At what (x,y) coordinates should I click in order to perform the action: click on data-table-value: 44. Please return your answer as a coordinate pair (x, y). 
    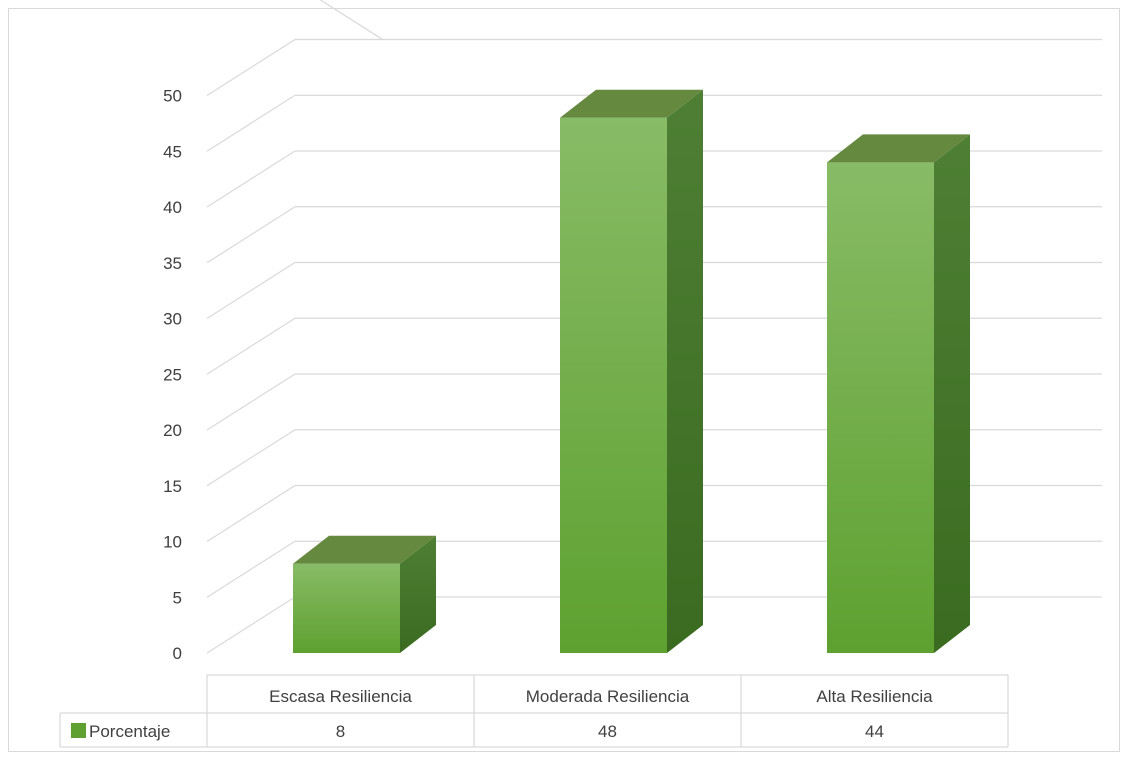
    Looking at the image, I should click on (874, 731).